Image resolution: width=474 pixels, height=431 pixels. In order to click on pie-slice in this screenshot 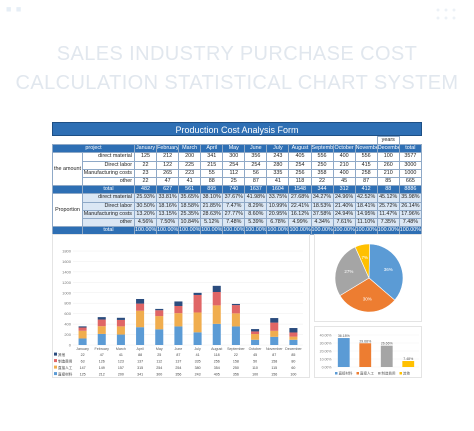, I will do `click(386, 272)`.